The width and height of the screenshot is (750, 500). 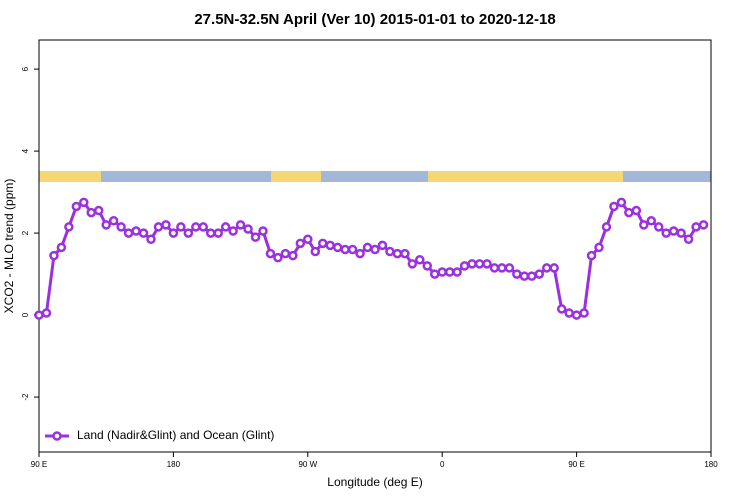 I want to click on y-tick-label: 2, so click(x=25, y=232).